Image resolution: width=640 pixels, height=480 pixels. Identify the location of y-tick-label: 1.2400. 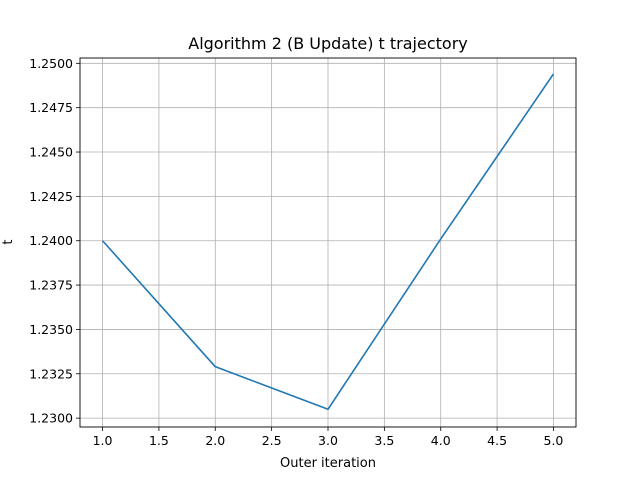
(51, 240).